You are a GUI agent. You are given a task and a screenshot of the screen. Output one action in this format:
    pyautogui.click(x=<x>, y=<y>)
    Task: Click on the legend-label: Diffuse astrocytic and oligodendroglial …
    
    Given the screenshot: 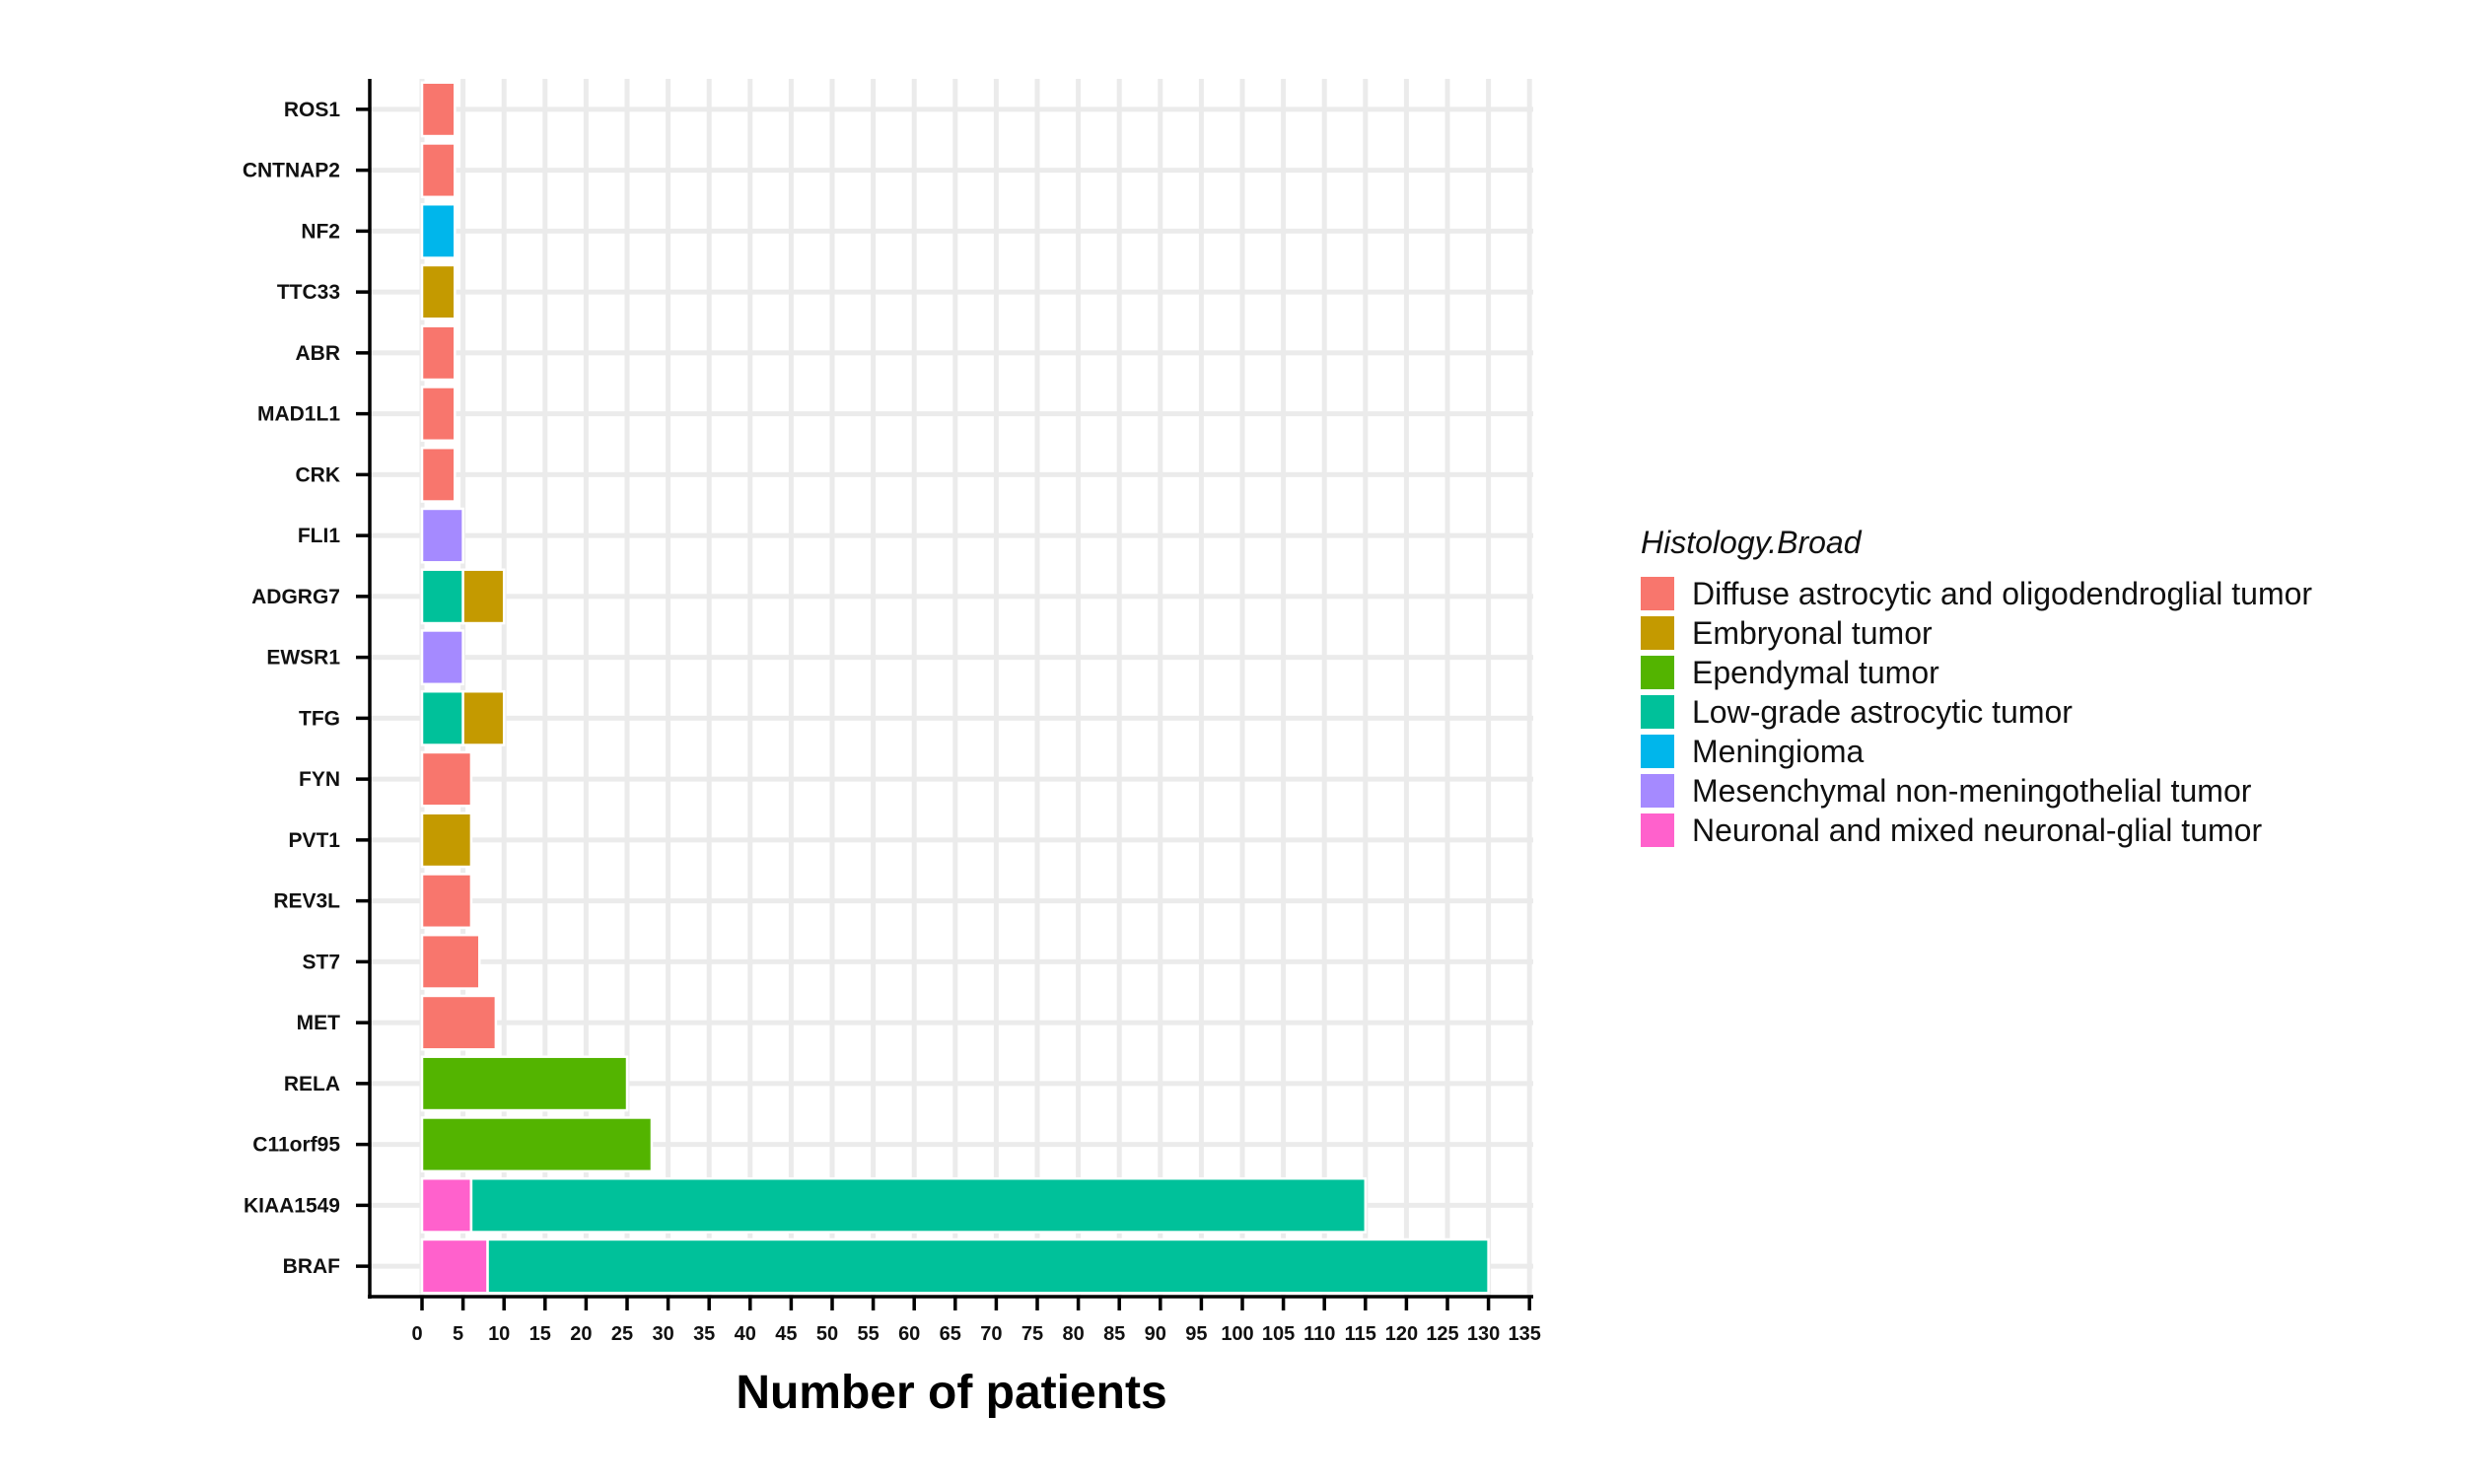 What is the action you would take?
    pyautogui.click(x=2002, y=593)
    